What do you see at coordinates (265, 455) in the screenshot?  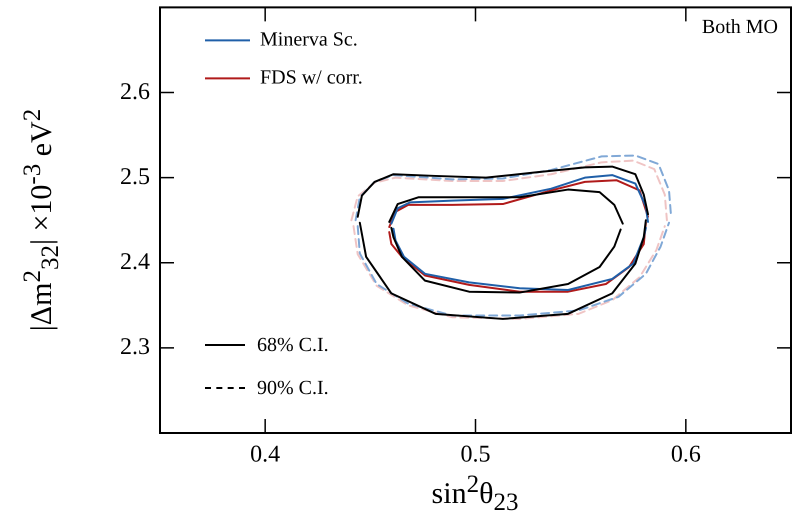 I see `x-tick-label: 0.4` at bounding box center [265, 455].